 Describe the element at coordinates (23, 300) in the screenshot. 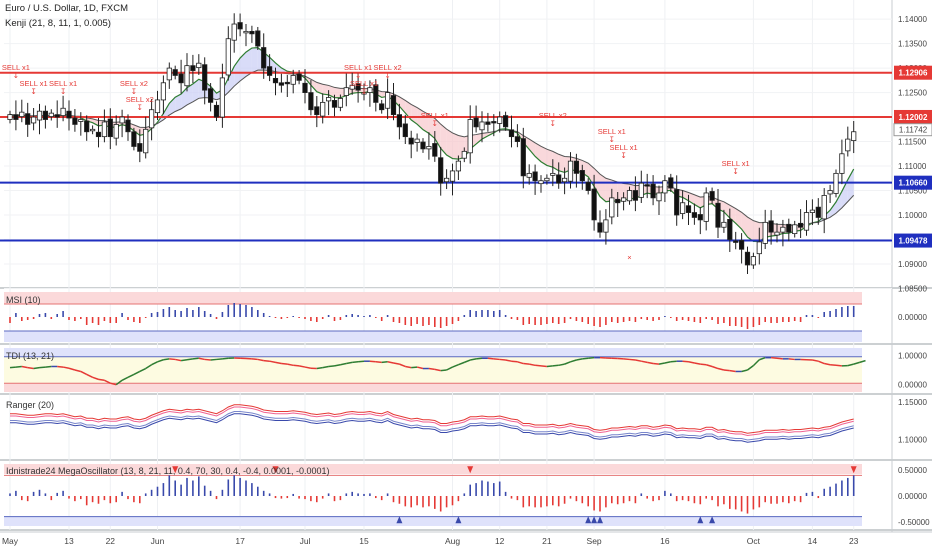

I see `msi-label: MSI (10)` at that location.